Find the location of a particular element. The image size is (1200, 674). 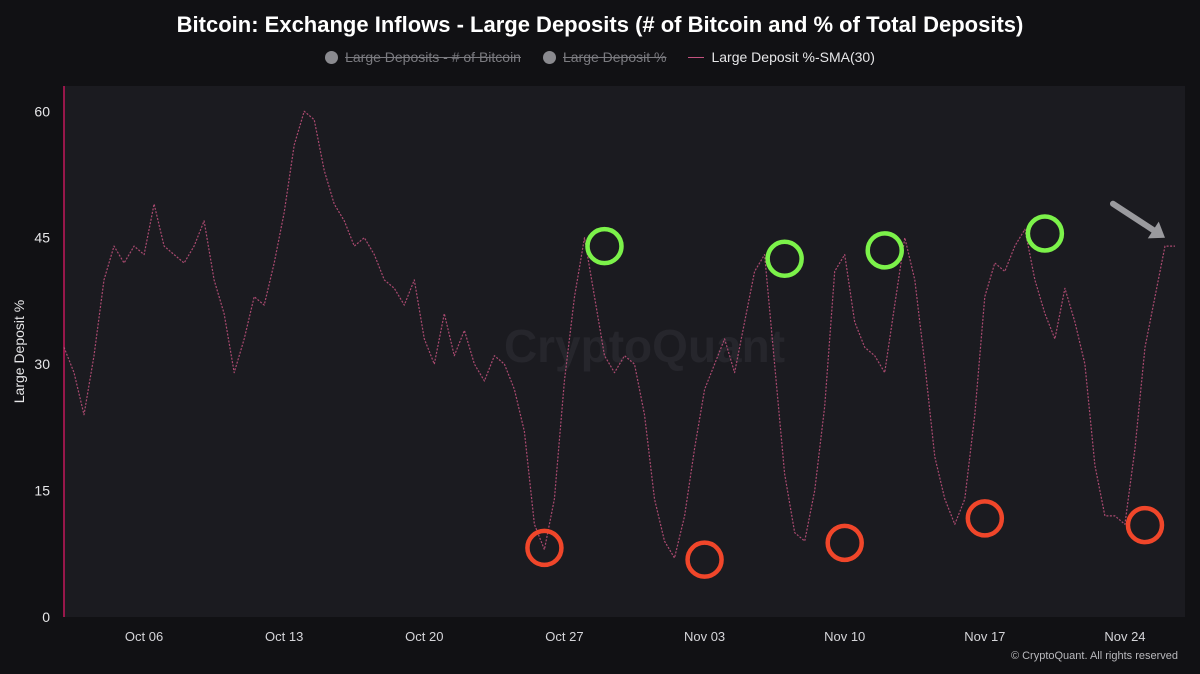

x-tick-label: Oct 20 is located at coordinates (424, 636).